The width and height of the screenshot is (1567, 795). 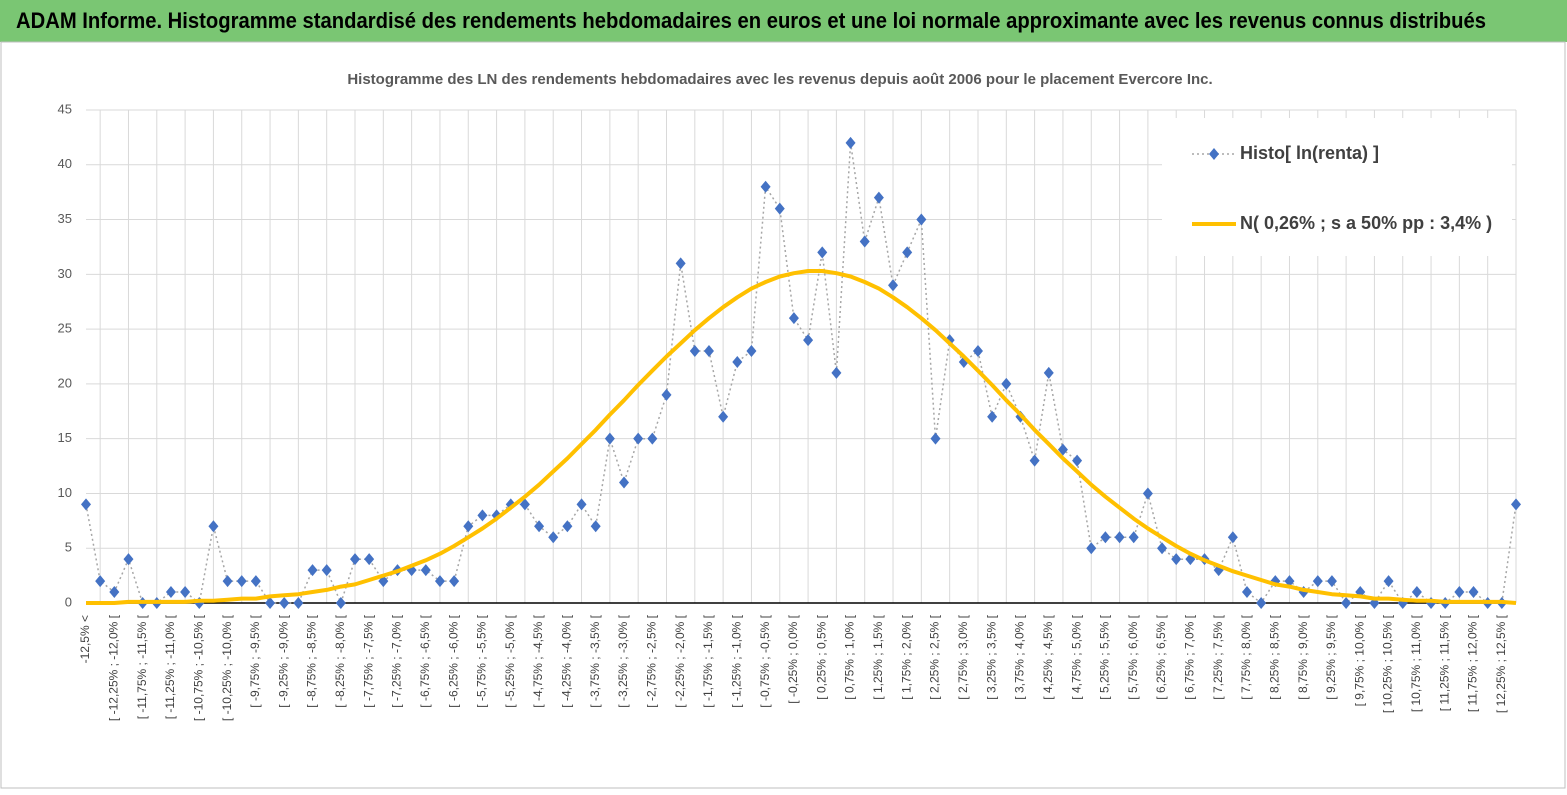 What do you see at coordinates (538, 660) in the screenshot?
I see `x-tick-label: [ -4,75% ; -4,5% [` at bounding box center [538, 660].